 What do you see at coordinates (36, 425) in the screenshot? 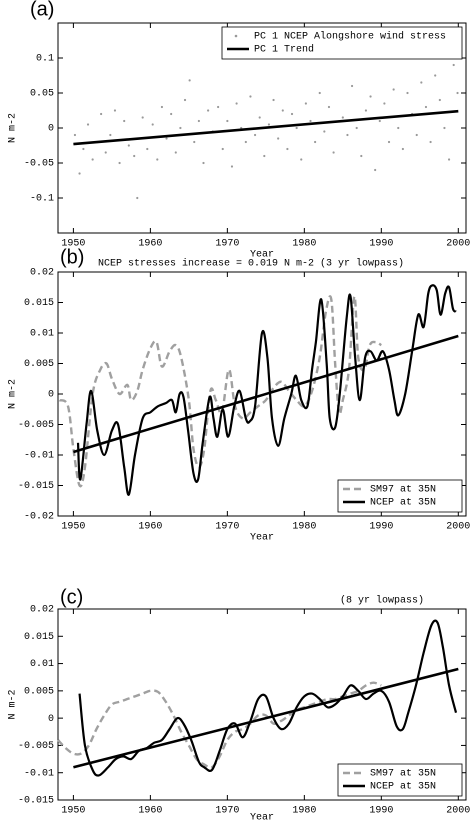
I see `y-tick-label: -0.005` at bounding box center [36, 425].